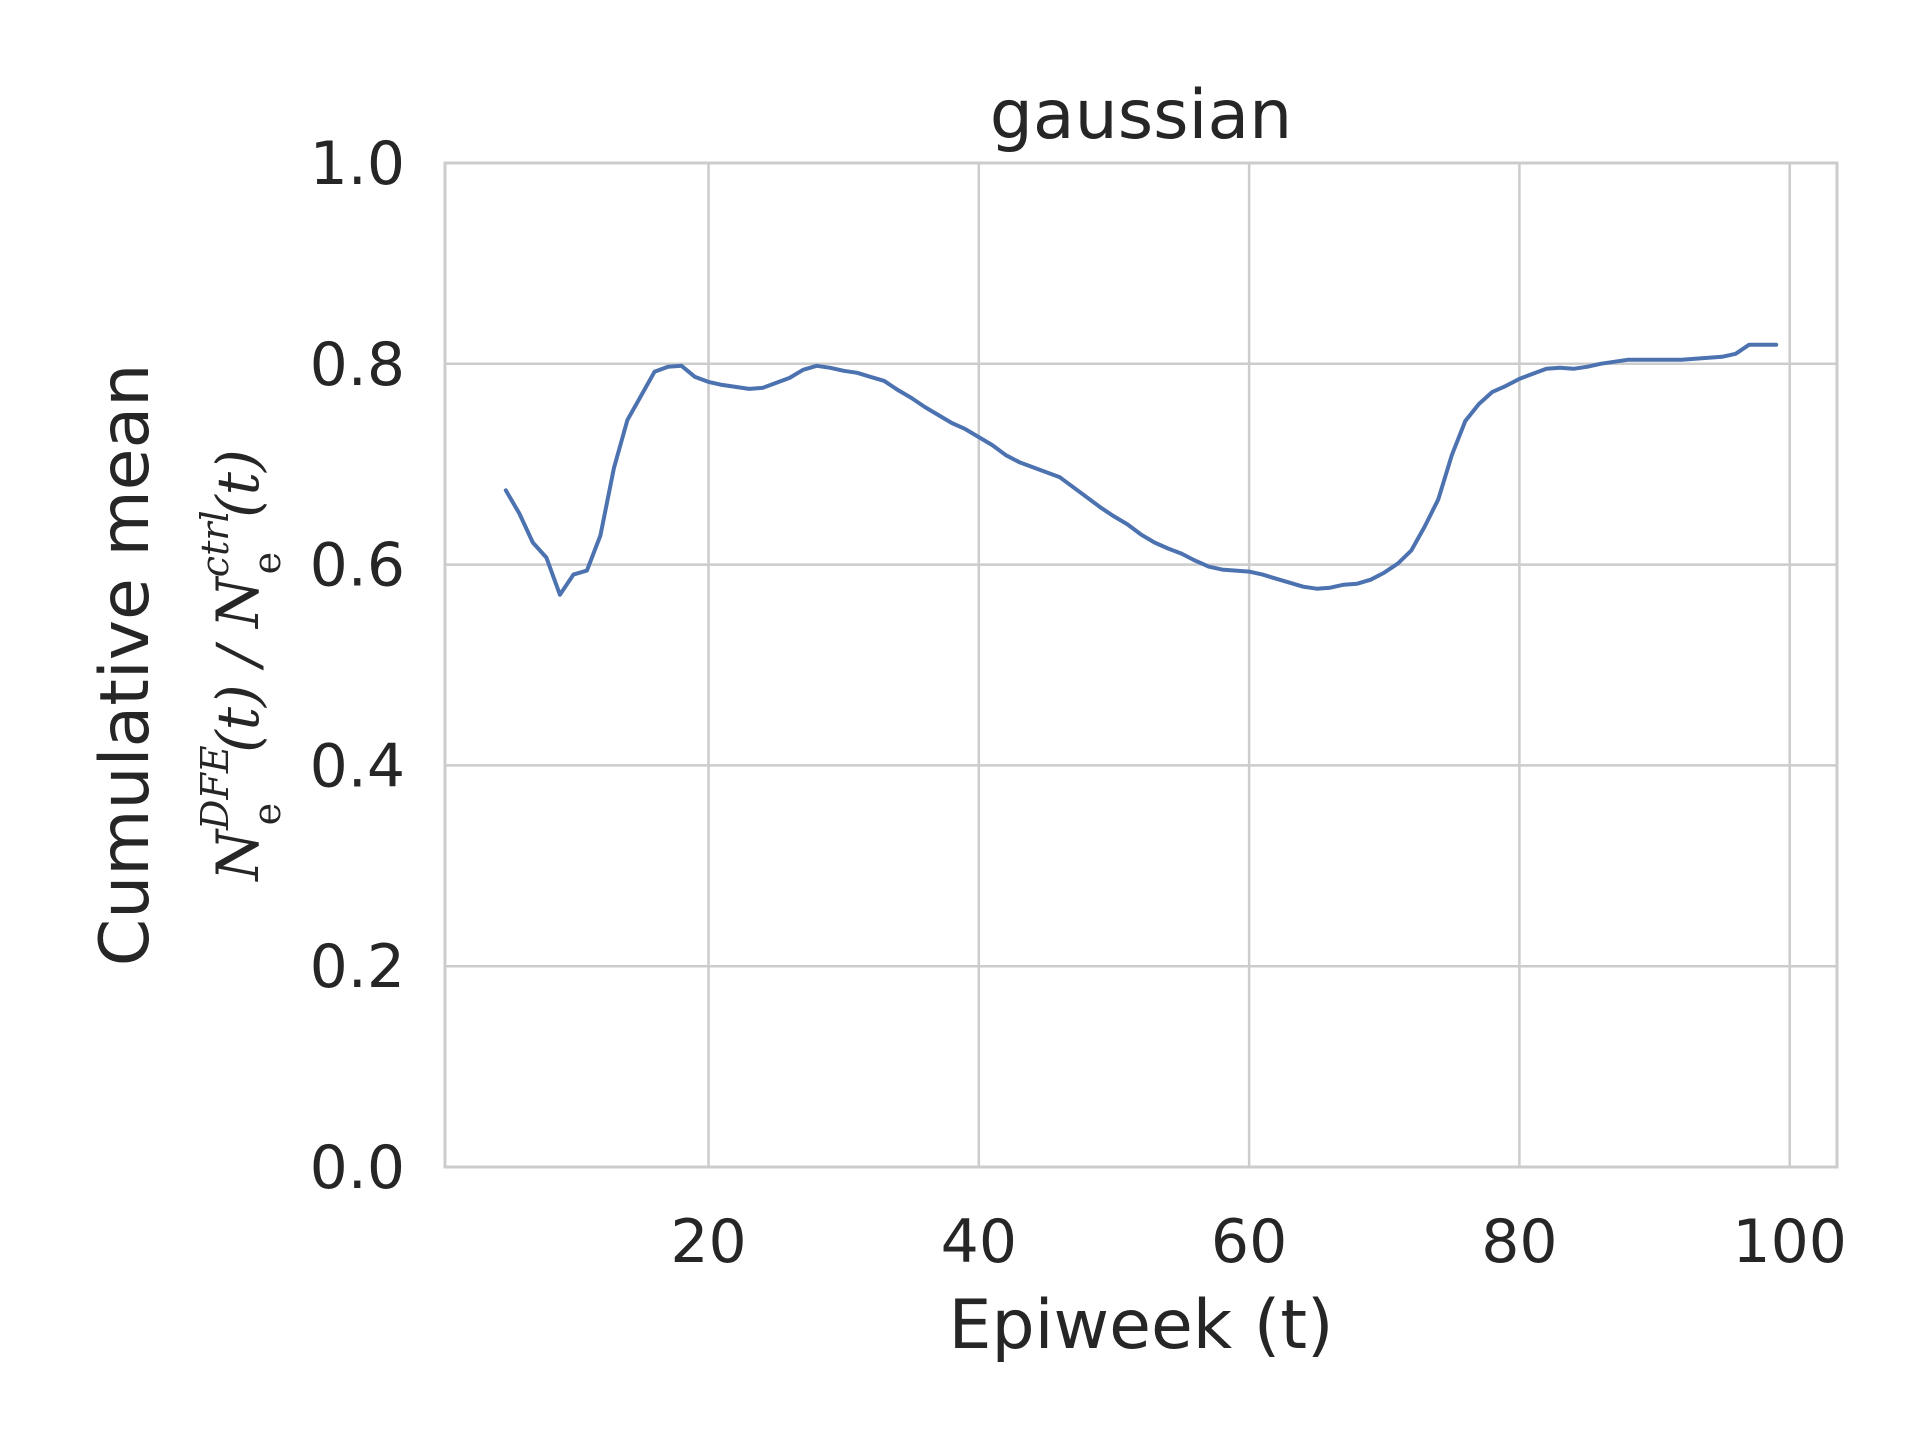 The width and height of the screenshot is (1920, 1440). I want to click on x-tick-labels: 20 40 60 80 100, so click(1258, 1242).